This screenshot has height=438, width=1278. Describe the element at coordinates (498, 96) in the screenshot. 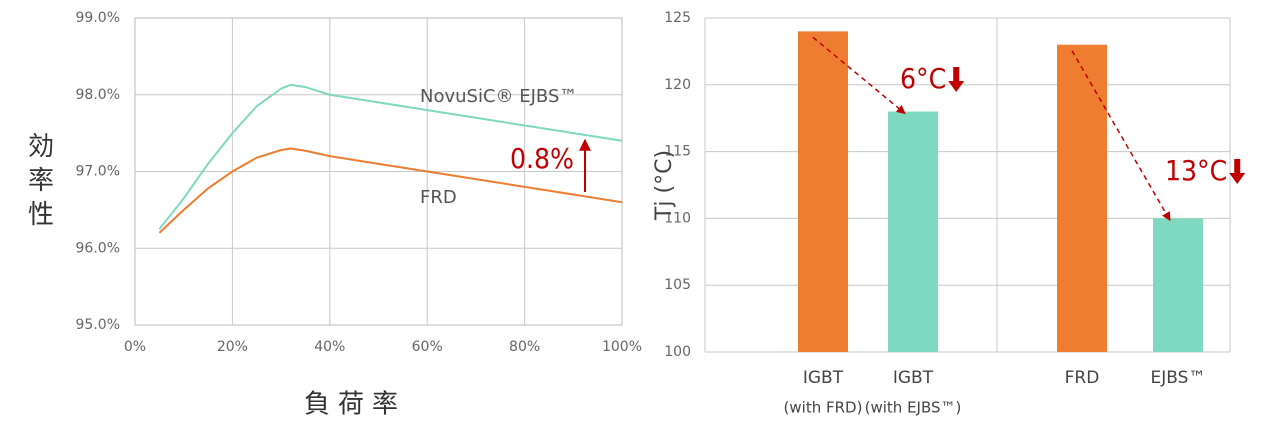

I see `series-label: NovuSiC® EJBS™` at that location.